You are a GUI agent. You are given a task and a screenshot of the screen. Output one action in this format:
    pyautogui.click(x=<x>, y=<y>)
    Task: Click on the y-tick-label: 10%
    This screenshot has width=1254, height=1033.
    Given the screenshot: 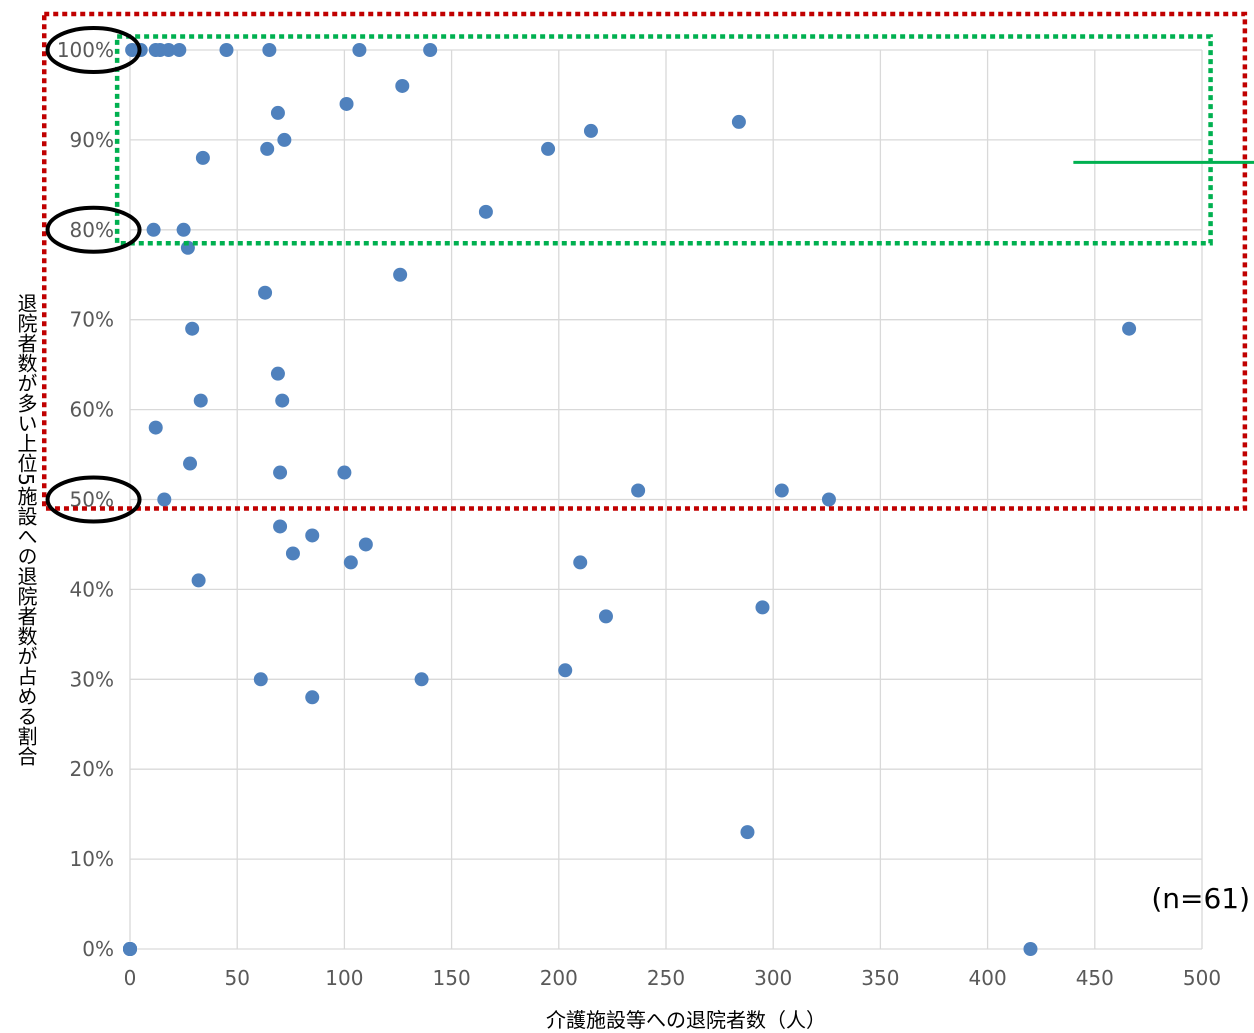 What is the action you would take?
    pyautogui.click(x=92, y=859)
    